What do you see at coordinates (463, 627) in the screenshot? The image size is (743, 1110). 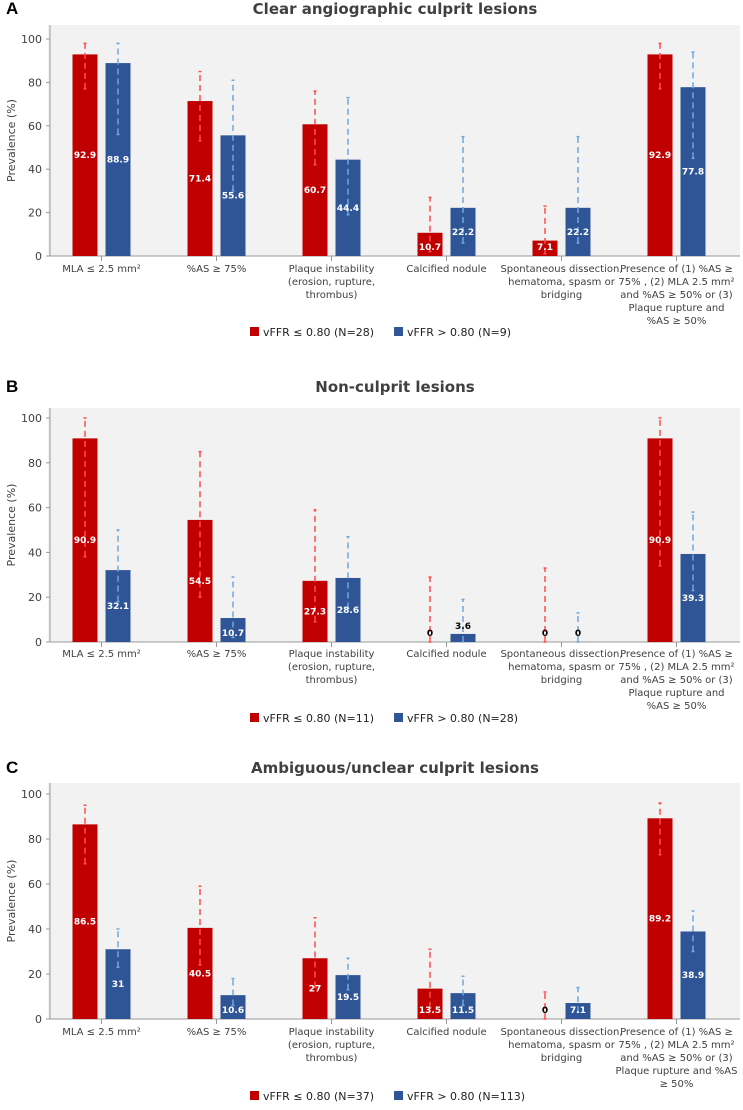 I see `data-label: 3.6` at bounding box center [463, 627].